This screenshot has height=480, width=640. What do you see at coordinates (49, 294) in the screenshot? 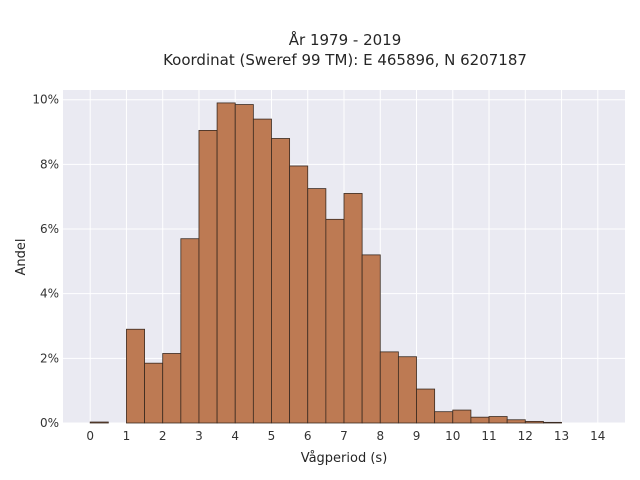
I see `y-tick-label: 4%` at bounding box center [49, 294].